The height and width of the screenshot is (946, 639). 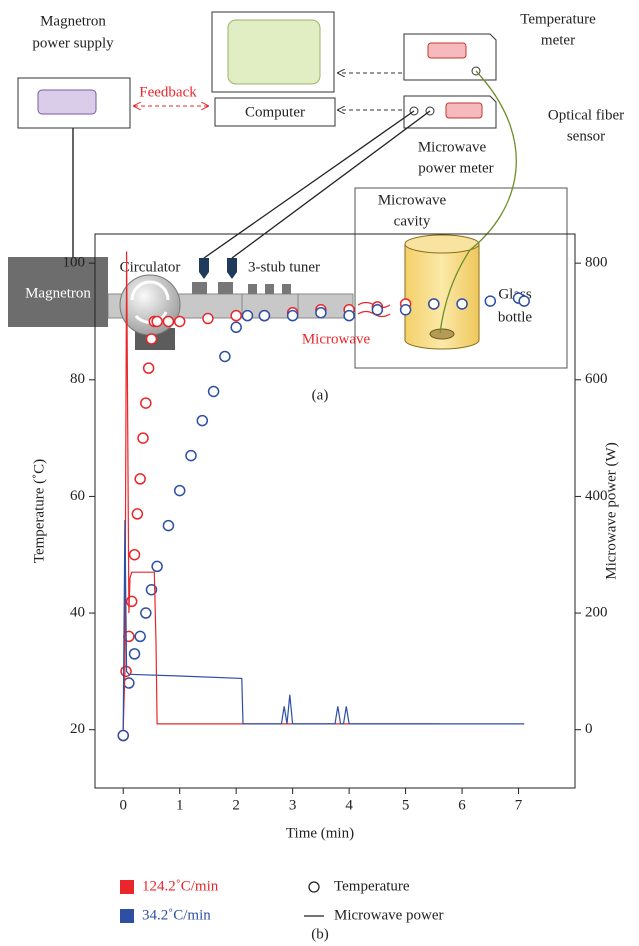 What do you see at coordinates (77, 612) in the screenshot?
I see `y-tick-label: 40` at bounding box center [77, 612].